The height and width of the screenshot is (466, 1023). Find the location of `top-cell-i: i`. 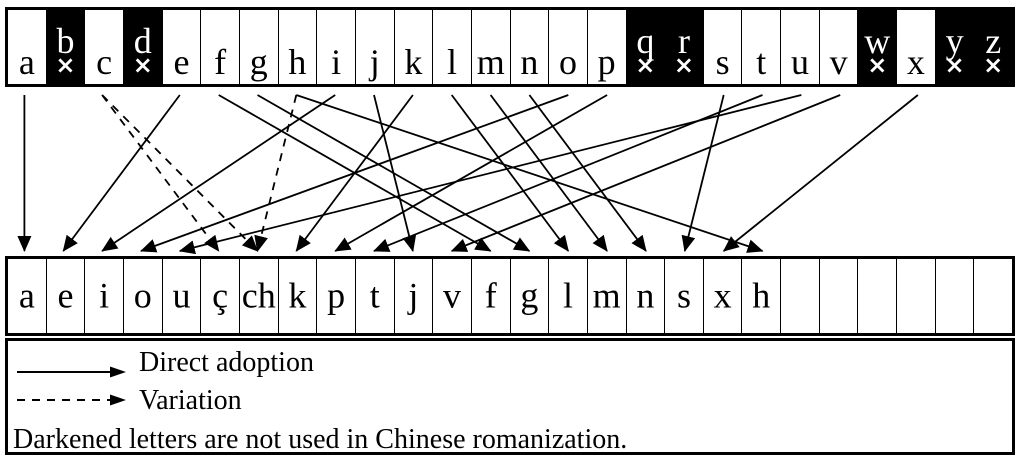

top-cell-i: i is located at coordinates (335, 47).